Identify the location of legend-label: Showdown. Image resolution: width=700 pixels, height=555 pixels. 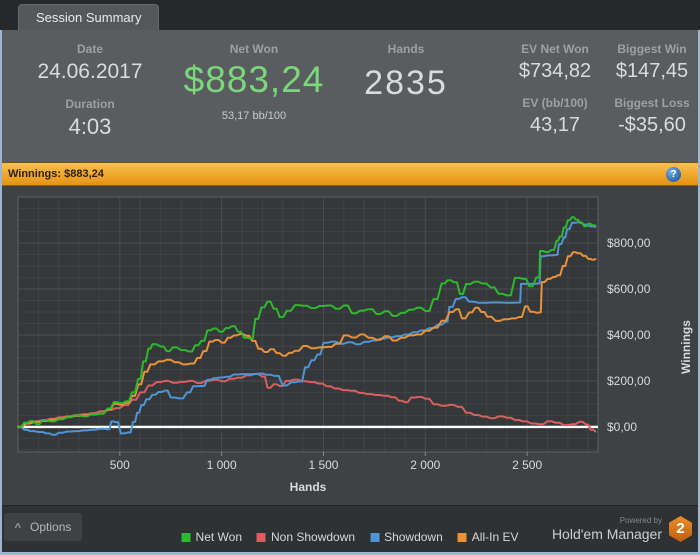
(413, 537).